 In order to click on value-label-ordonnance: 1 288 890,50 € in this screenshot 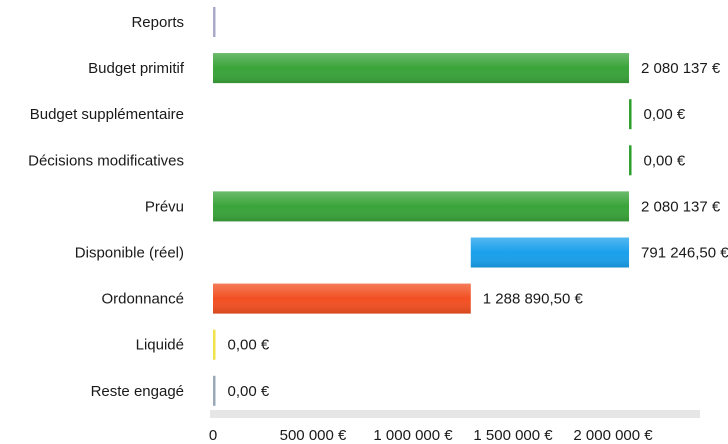, I will do `click(533, 299)`.